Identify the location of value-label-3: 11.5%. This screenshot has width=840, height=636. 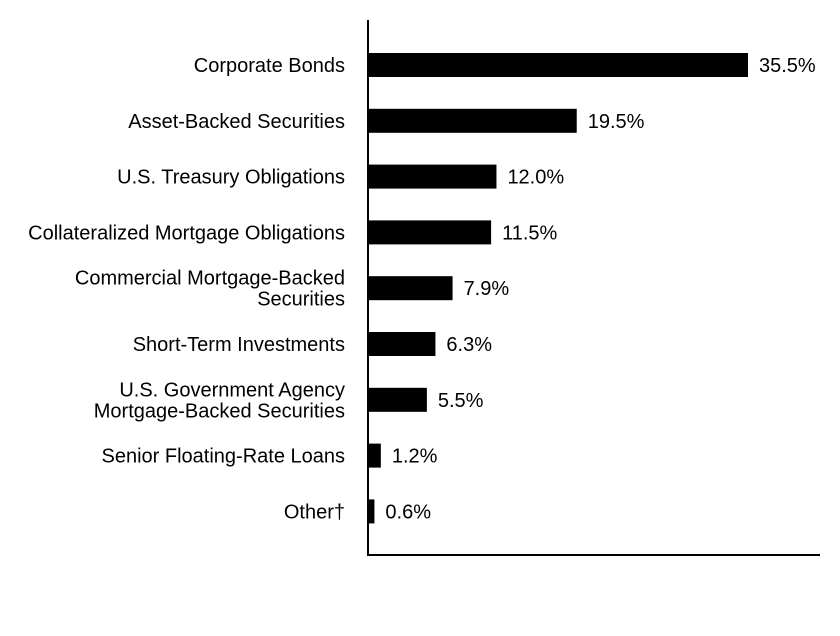
(529, 233).